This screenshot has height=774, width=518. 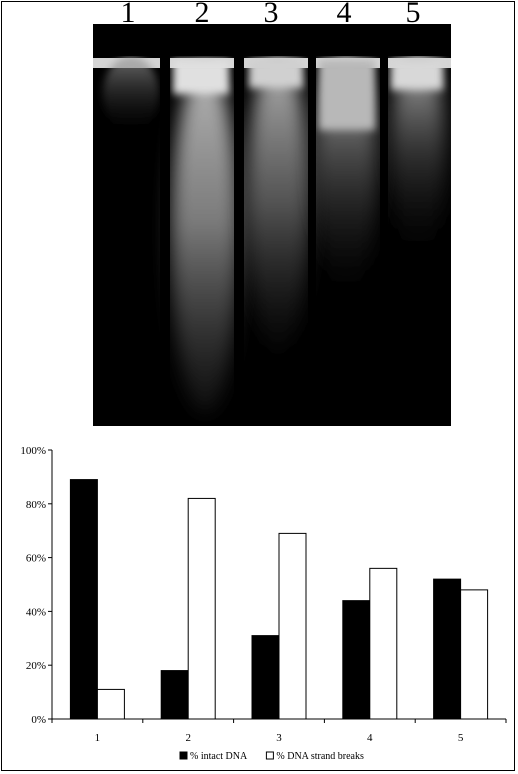 What do you see at coordinates (33, 451) in the screenshot?
I see `y-tick-label: 100%` at bounding box center [33, 451].